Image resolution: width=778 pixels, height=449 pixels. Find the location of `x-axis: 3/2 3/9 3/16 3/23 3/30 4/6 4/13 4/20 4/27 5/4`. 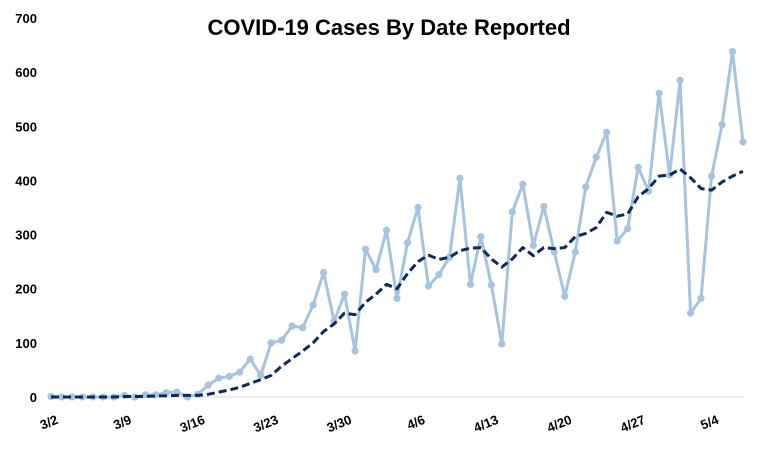

x-axis: 3/2 3/9 3/16 3/23 3/30 4/6 4/13 4/20 4/27 5/4 is located at coordinates (380, 424).